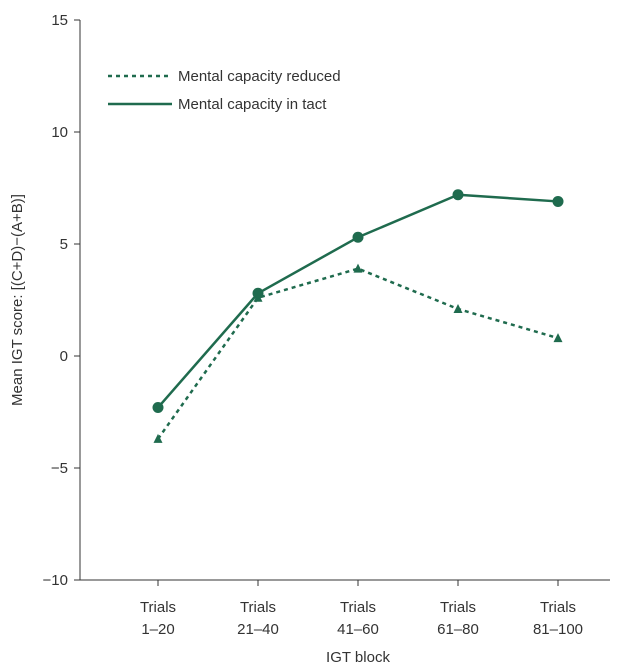 This screenshot has width=630, height=668. Describe the element at coordinates (258, 629) in the screenshot. I see `x-tick-label: 21–40` at that location.